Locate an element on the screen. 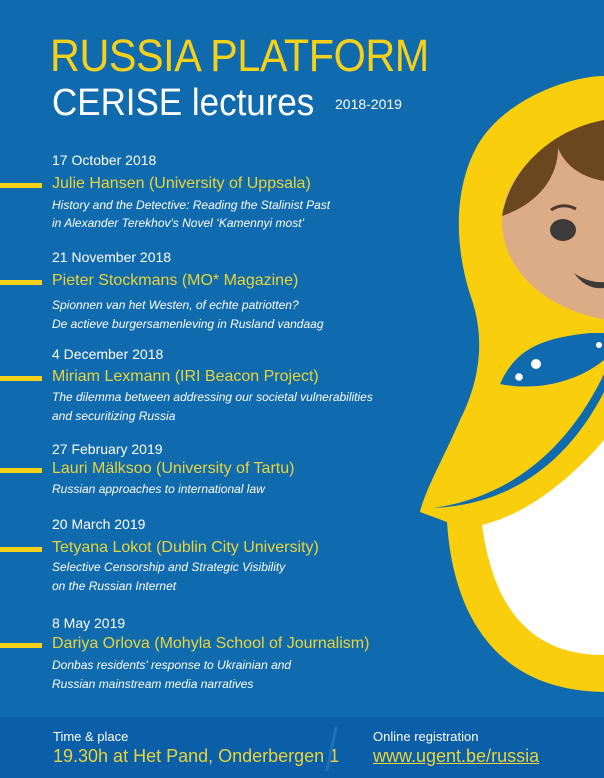 Image resolution: width=604 pixels, height=778 pixels. lecture-date: 8 May 2019 is located at coordinates (89, 623).